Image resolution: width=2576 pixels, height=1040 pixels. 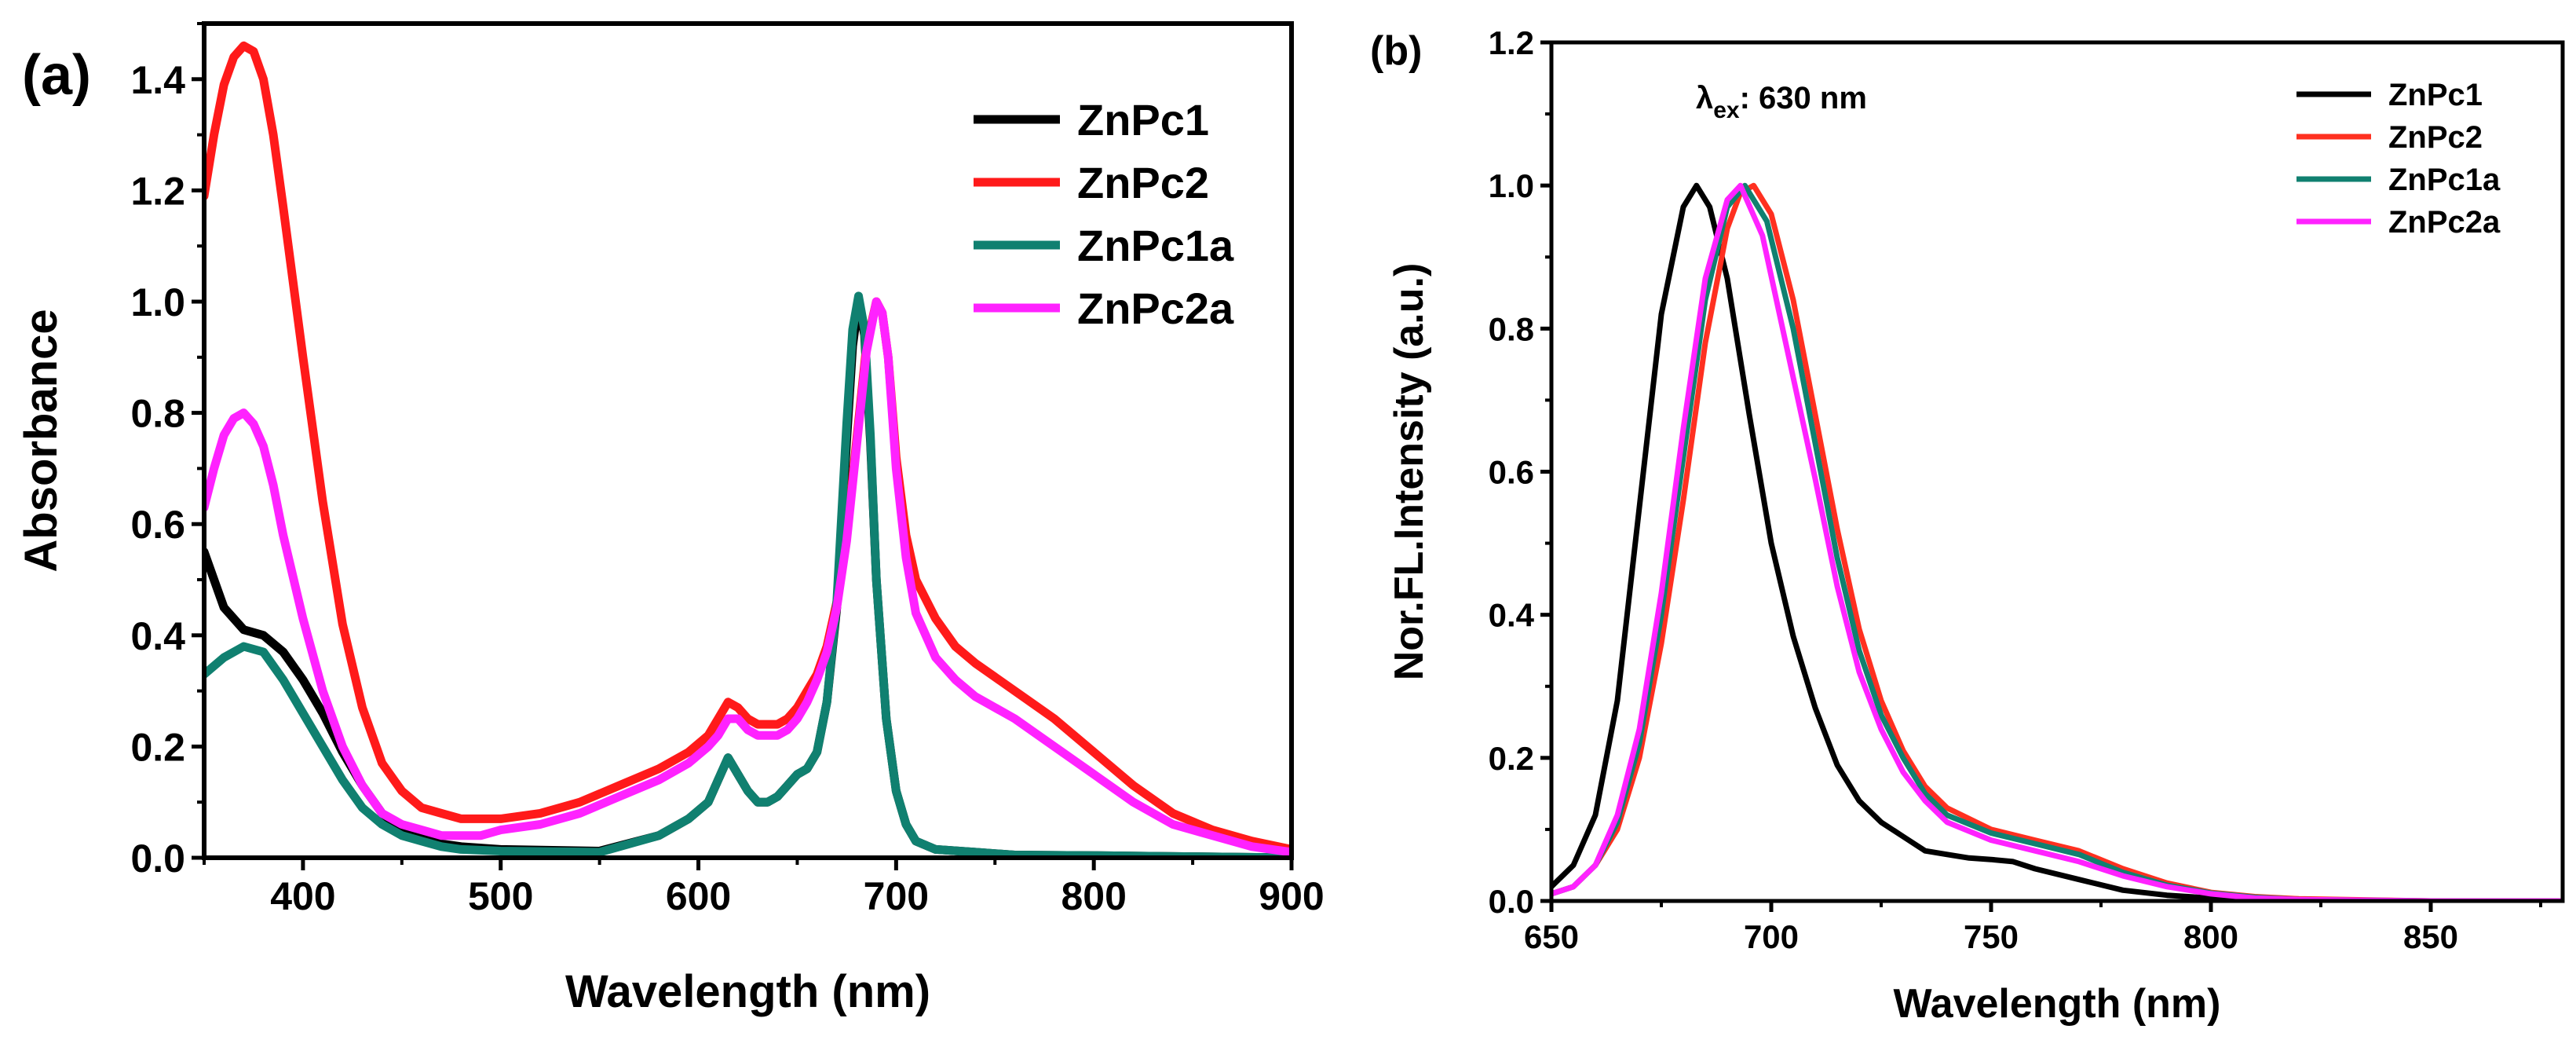 I want to click on panel-a-x-tick-label: 400, so click(x=302, y=896).